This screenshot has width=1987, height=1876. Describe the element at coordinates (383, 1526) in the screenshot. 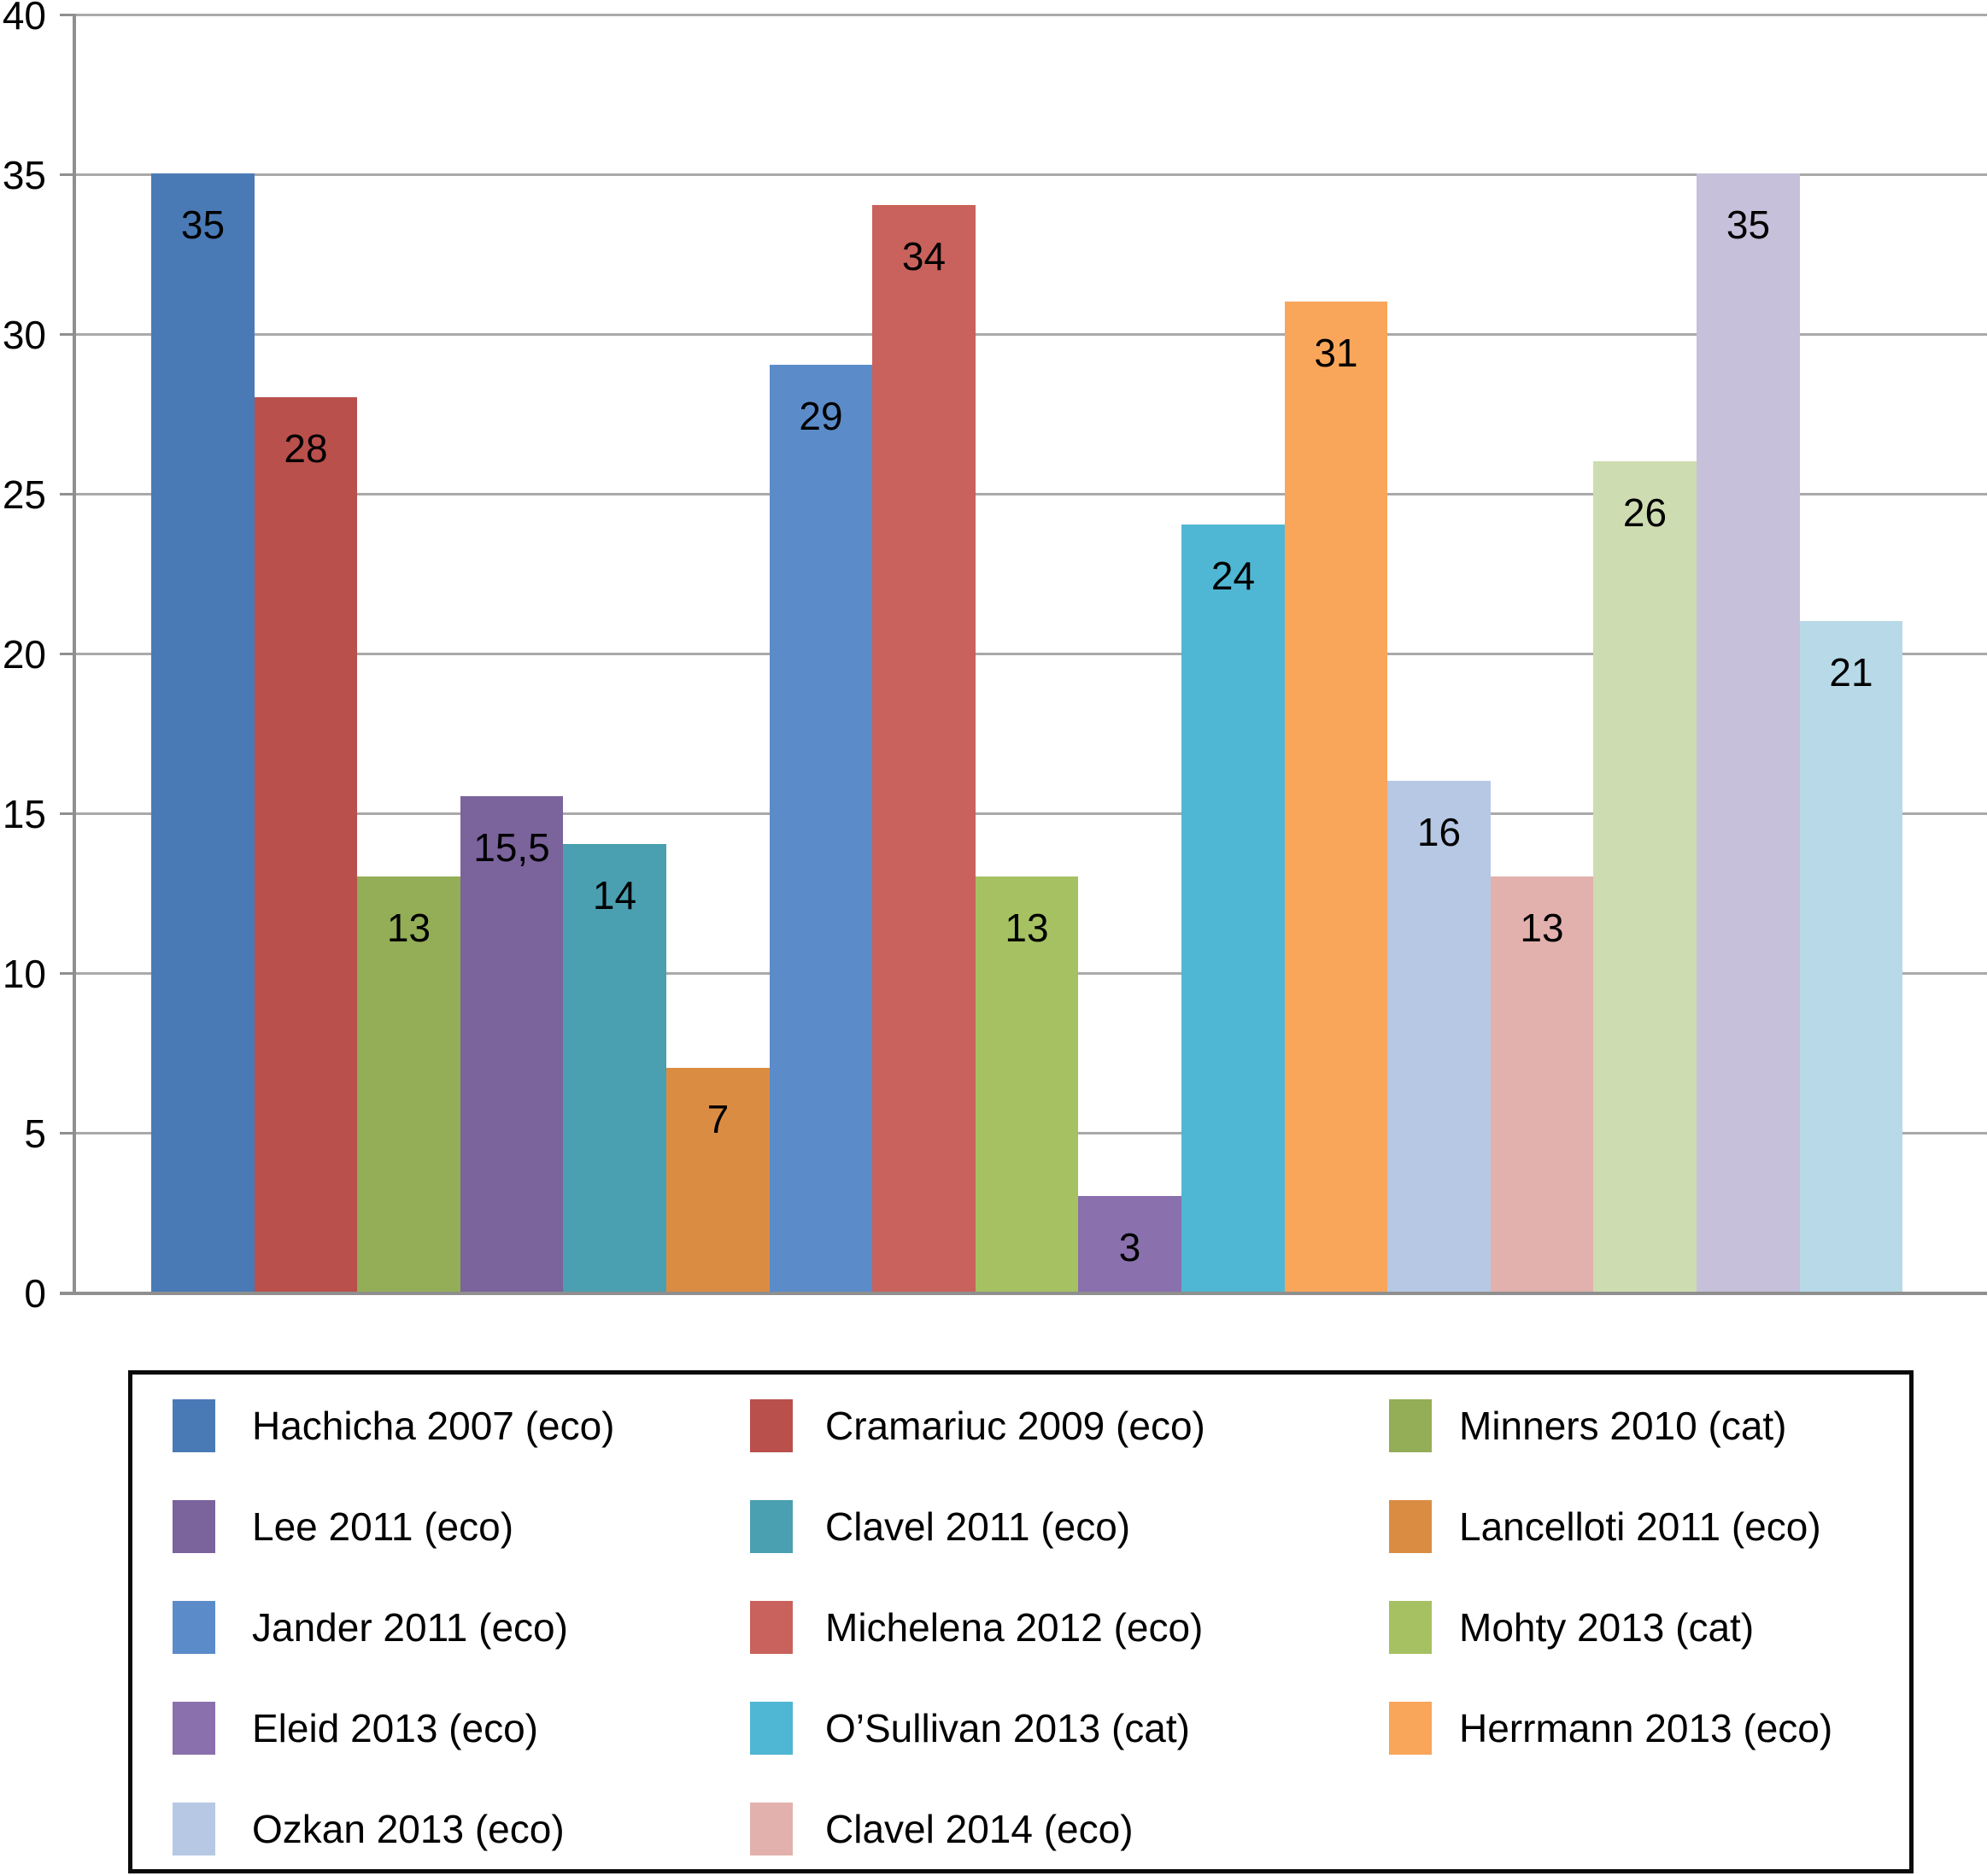

I see `legend-item-label: Lee 2011 (eco)` at that location.